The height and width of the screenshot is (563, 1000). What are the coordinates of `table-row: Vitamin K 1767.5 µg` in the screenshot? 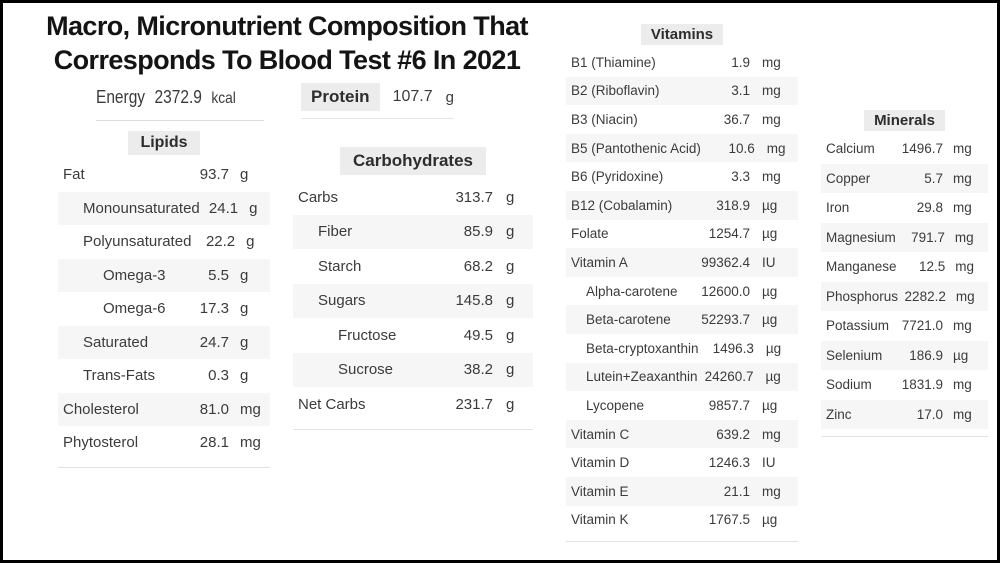 It's located at (682, 520).